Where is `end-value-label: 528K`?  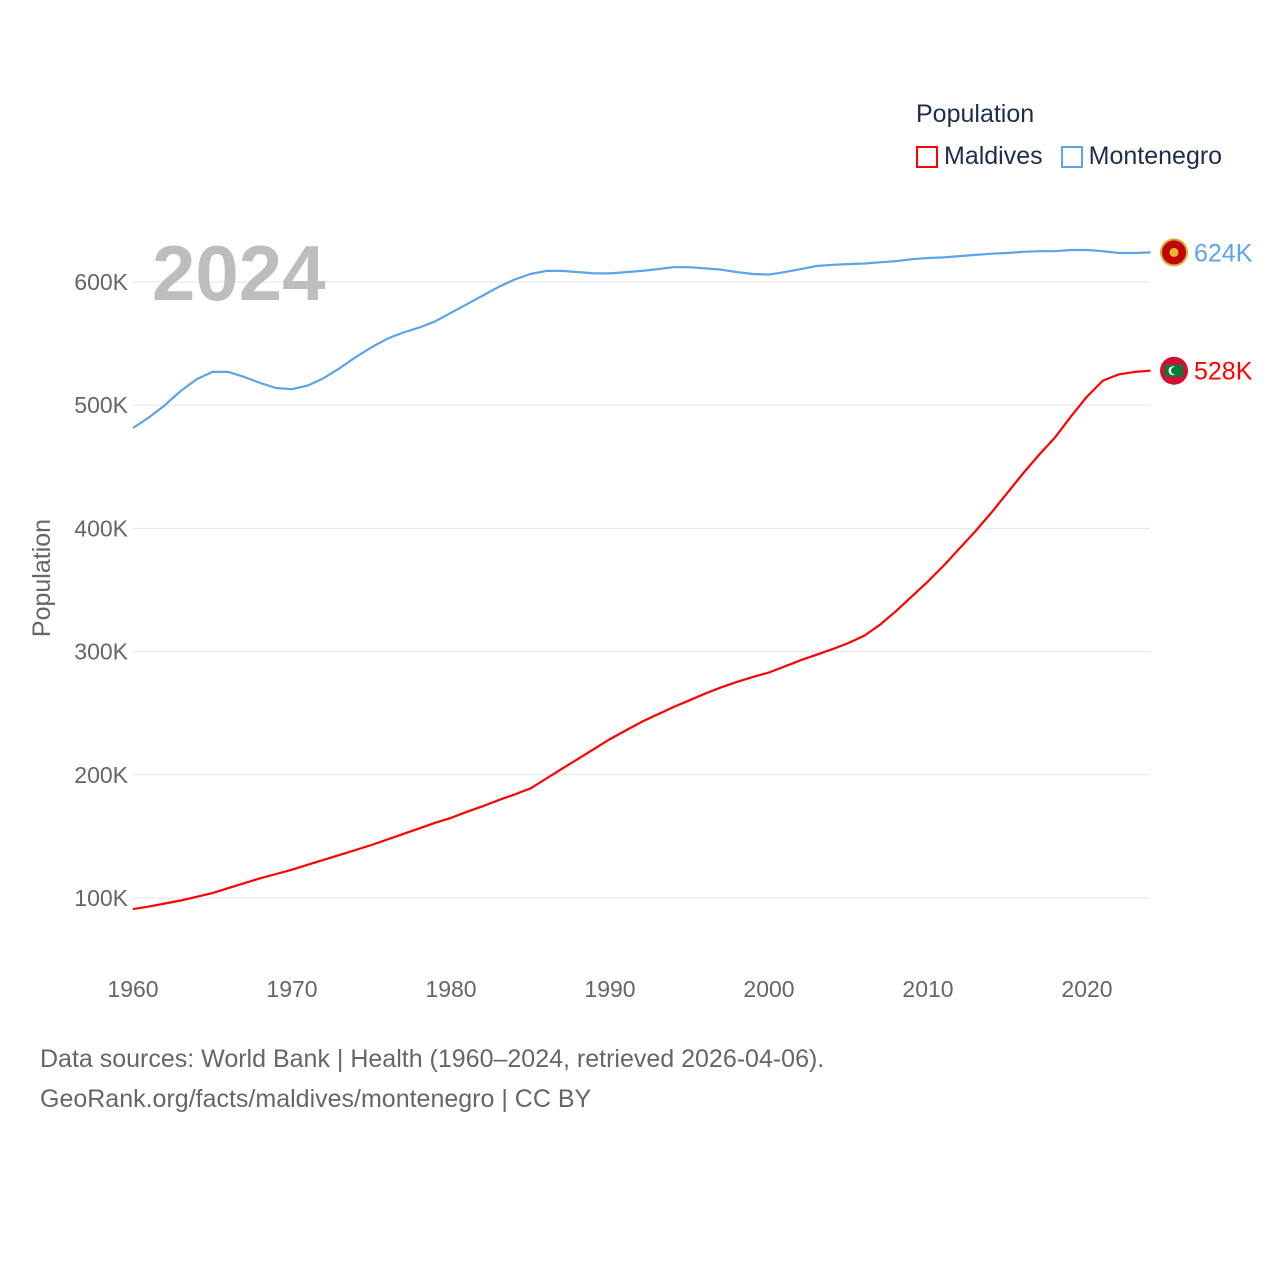 end-value-label: 528K is located at coordinates (1223, 372).